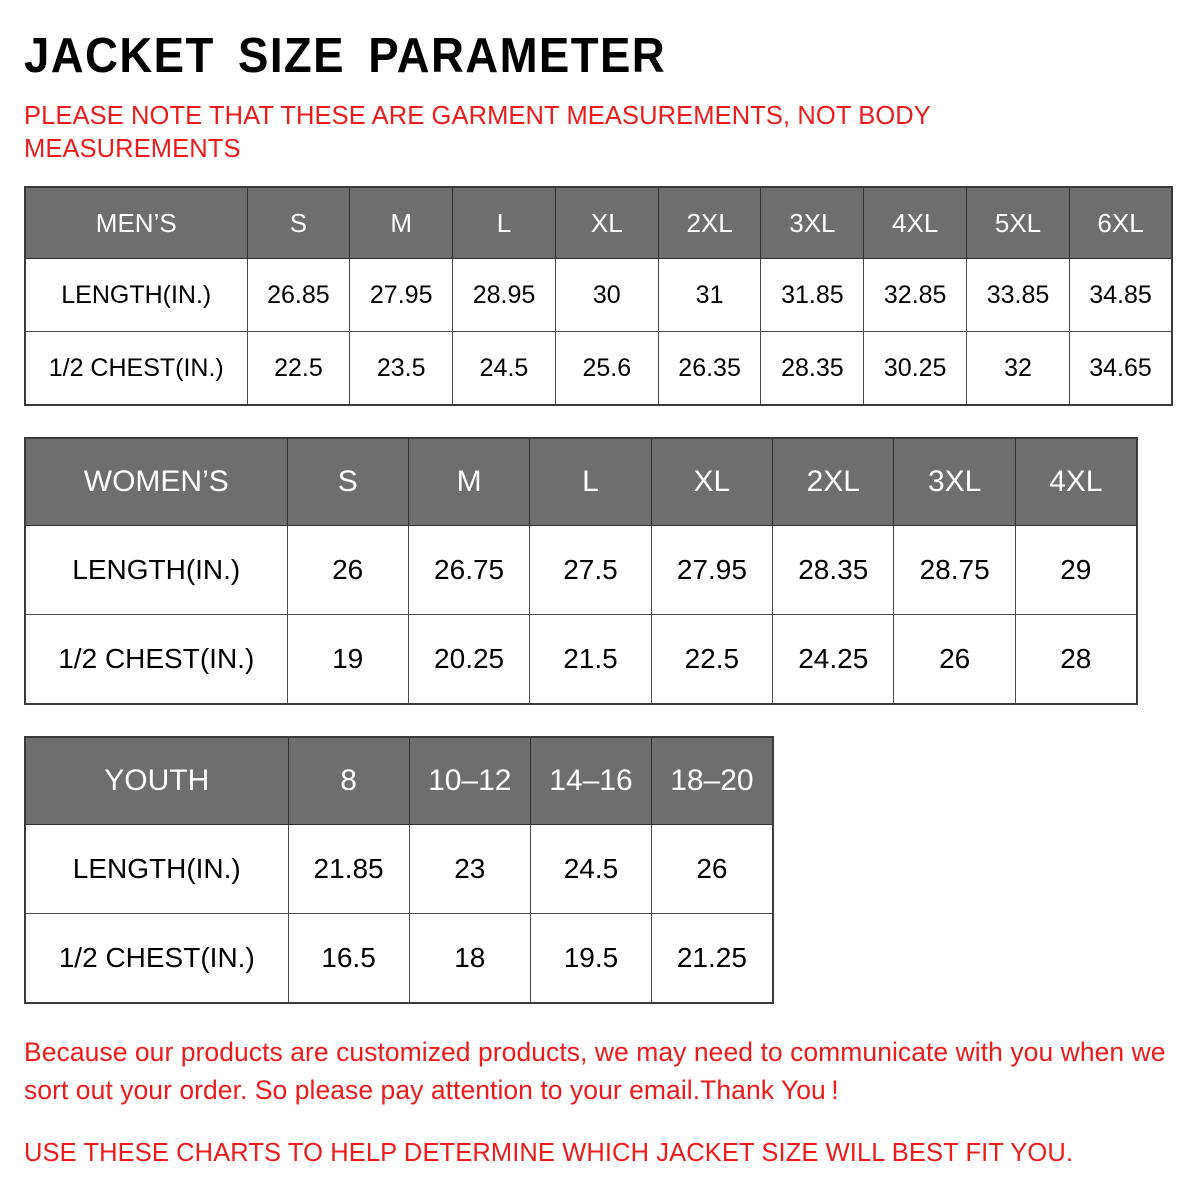 The height and width of the screenshot is (1200, 1200). Describe the element at coordinates (591, 958) in the screenshot. I see `table-cell: 19.5` at that location.